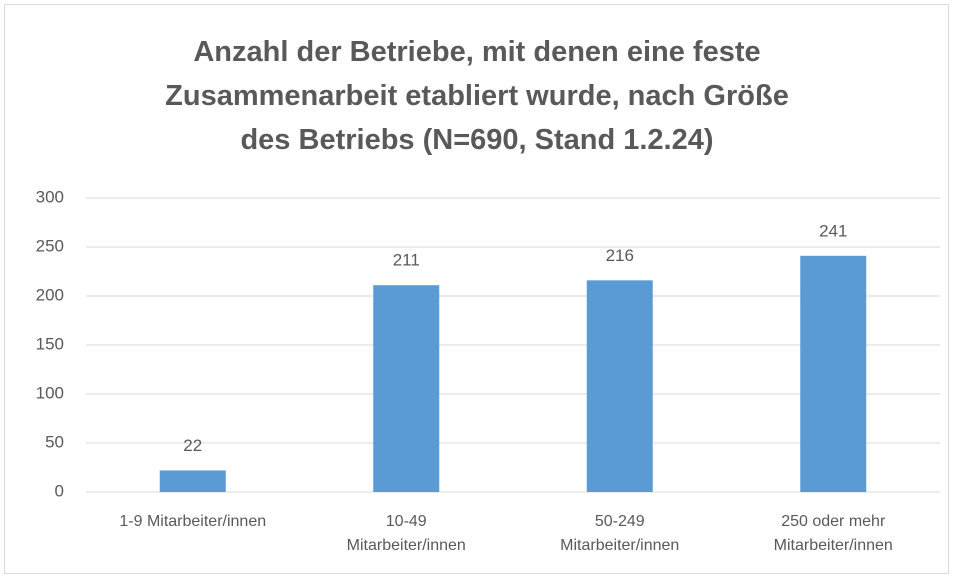  Describe the element at coordinates (50, 294) in the screenshot. I see `y-tick-label: 200` at that location.